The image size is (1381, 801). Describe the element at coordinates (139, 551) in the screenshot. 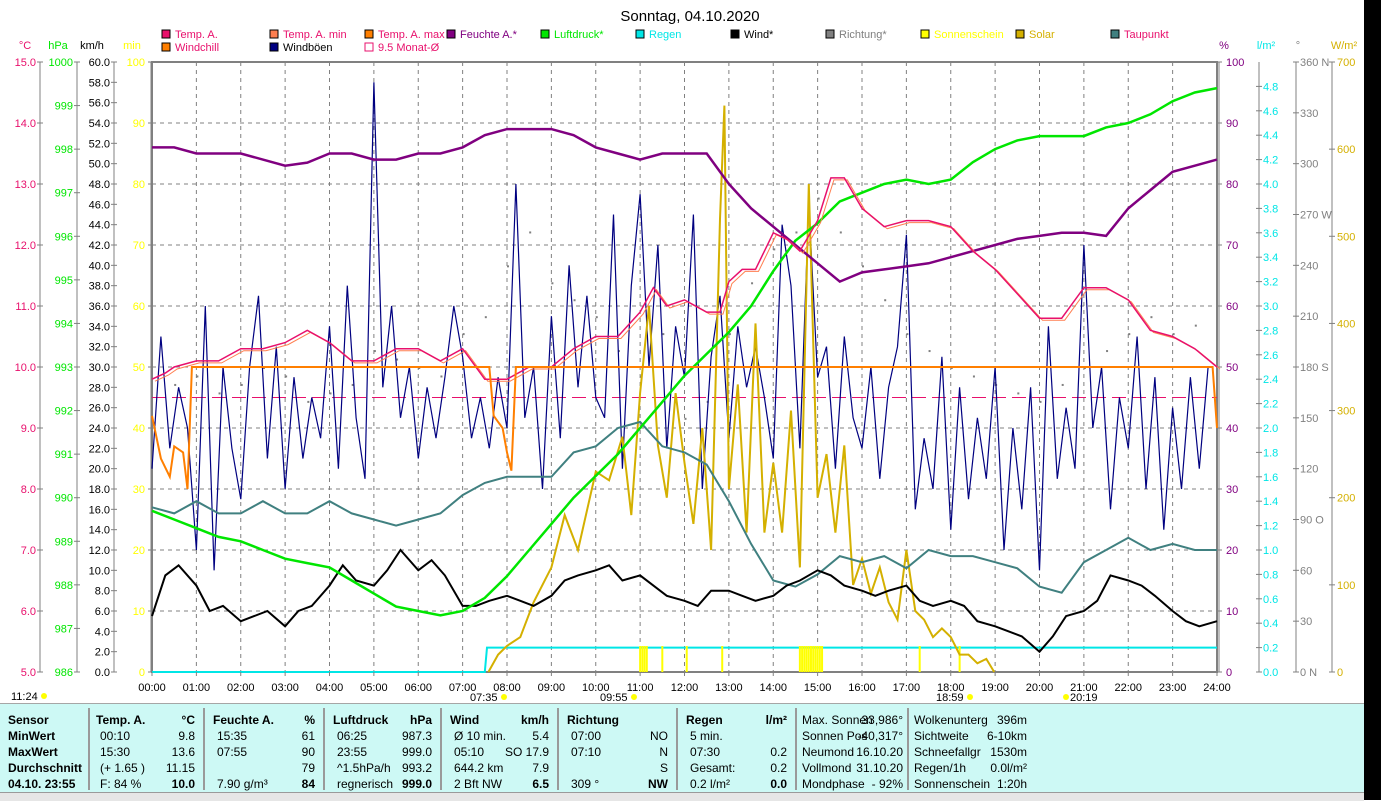

I see `minutes-tick-label: 20` at that location.